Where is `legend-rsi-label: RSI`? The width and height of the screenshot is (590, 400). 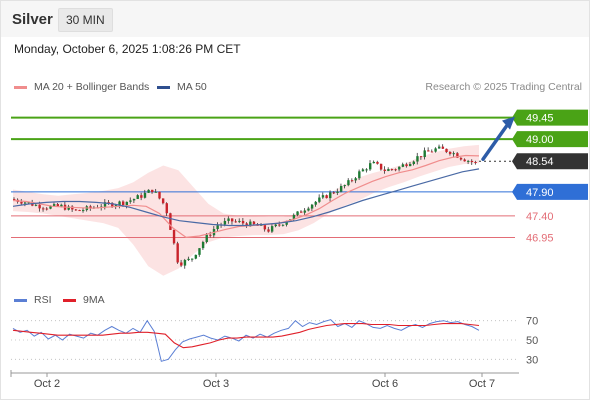 legend-rsi-label: RSI is located at coordinates (43, 300).